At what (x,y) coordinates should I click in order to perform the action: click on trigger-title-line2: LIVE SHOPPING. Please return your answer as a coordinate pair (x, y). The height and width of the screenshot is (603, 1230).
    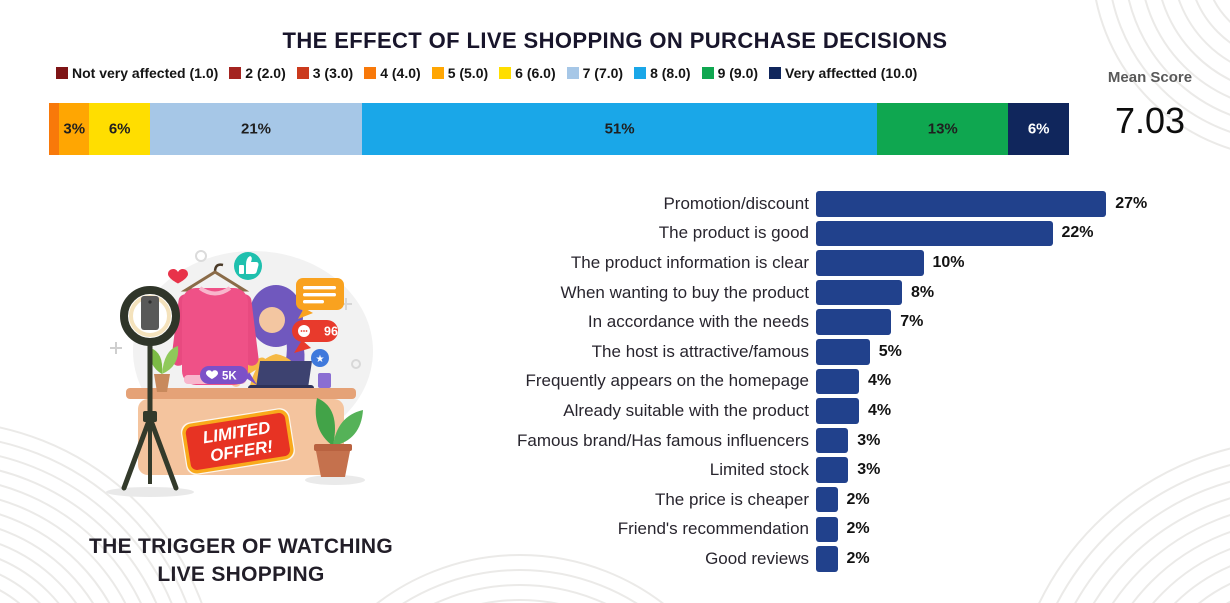
    Looking at the image, I should click on (241, 574).